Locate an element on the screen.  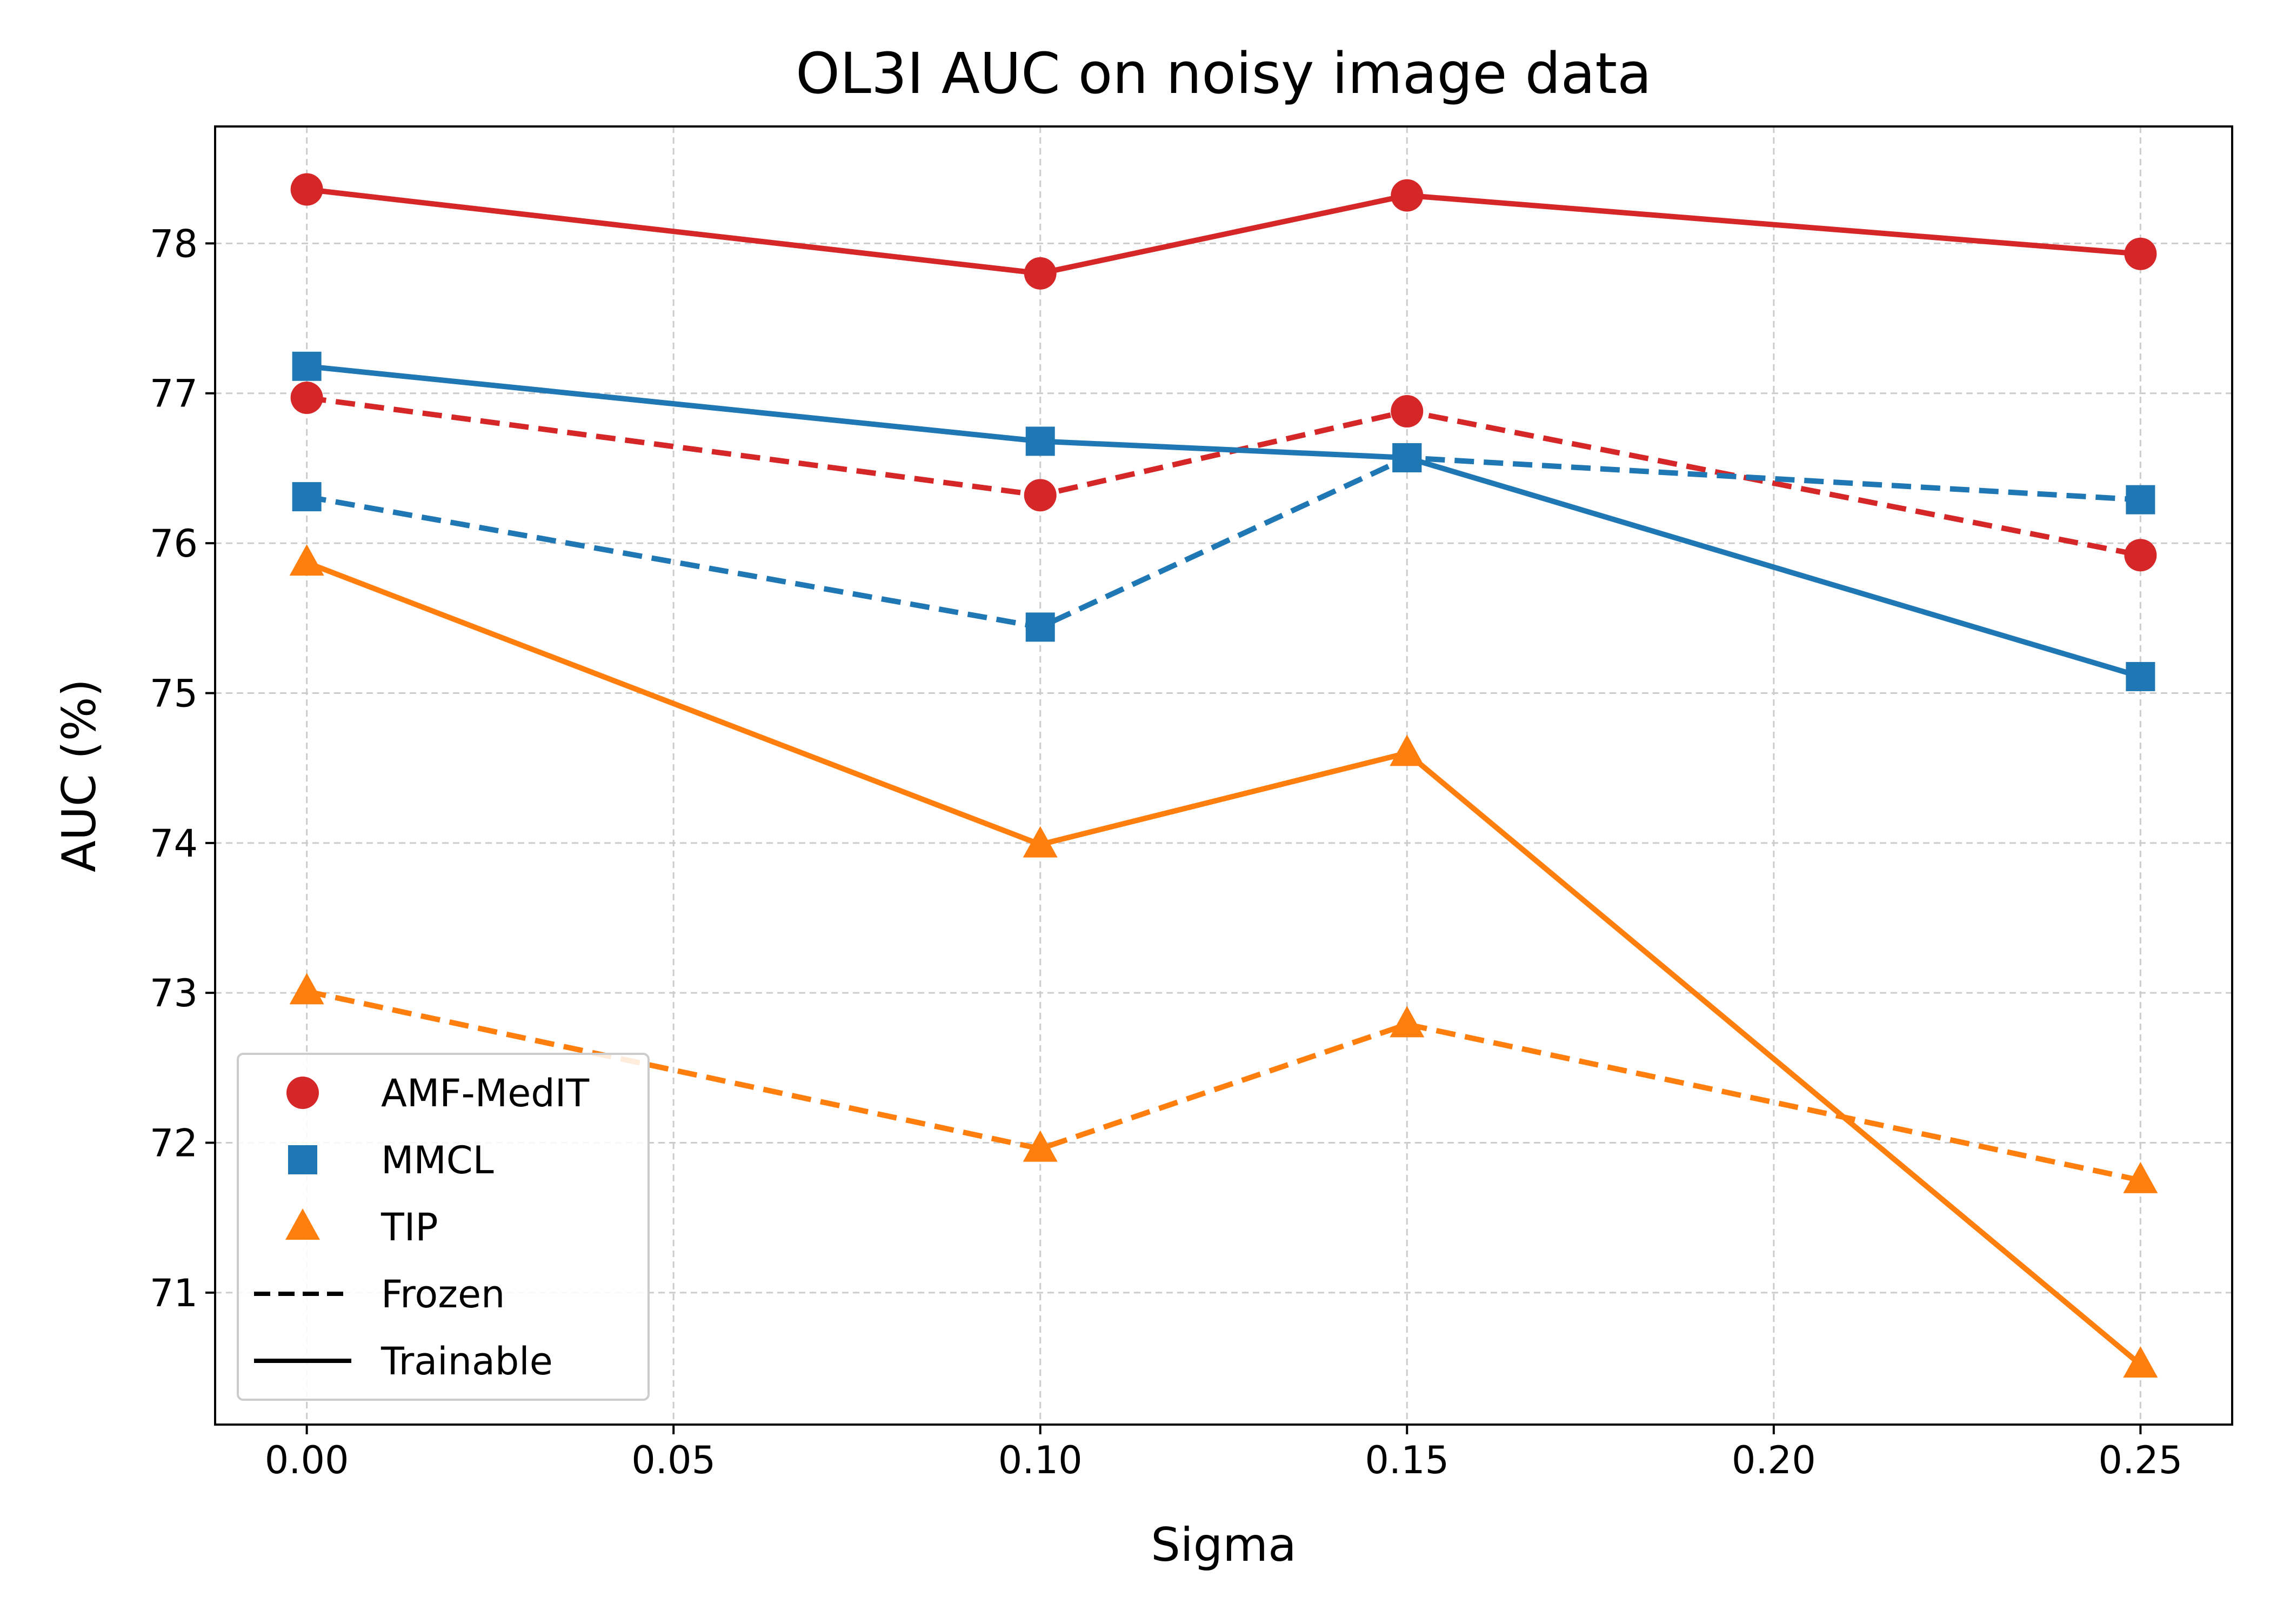
legend-label-trainable: Trainable is located at coordinates (466, 1361).